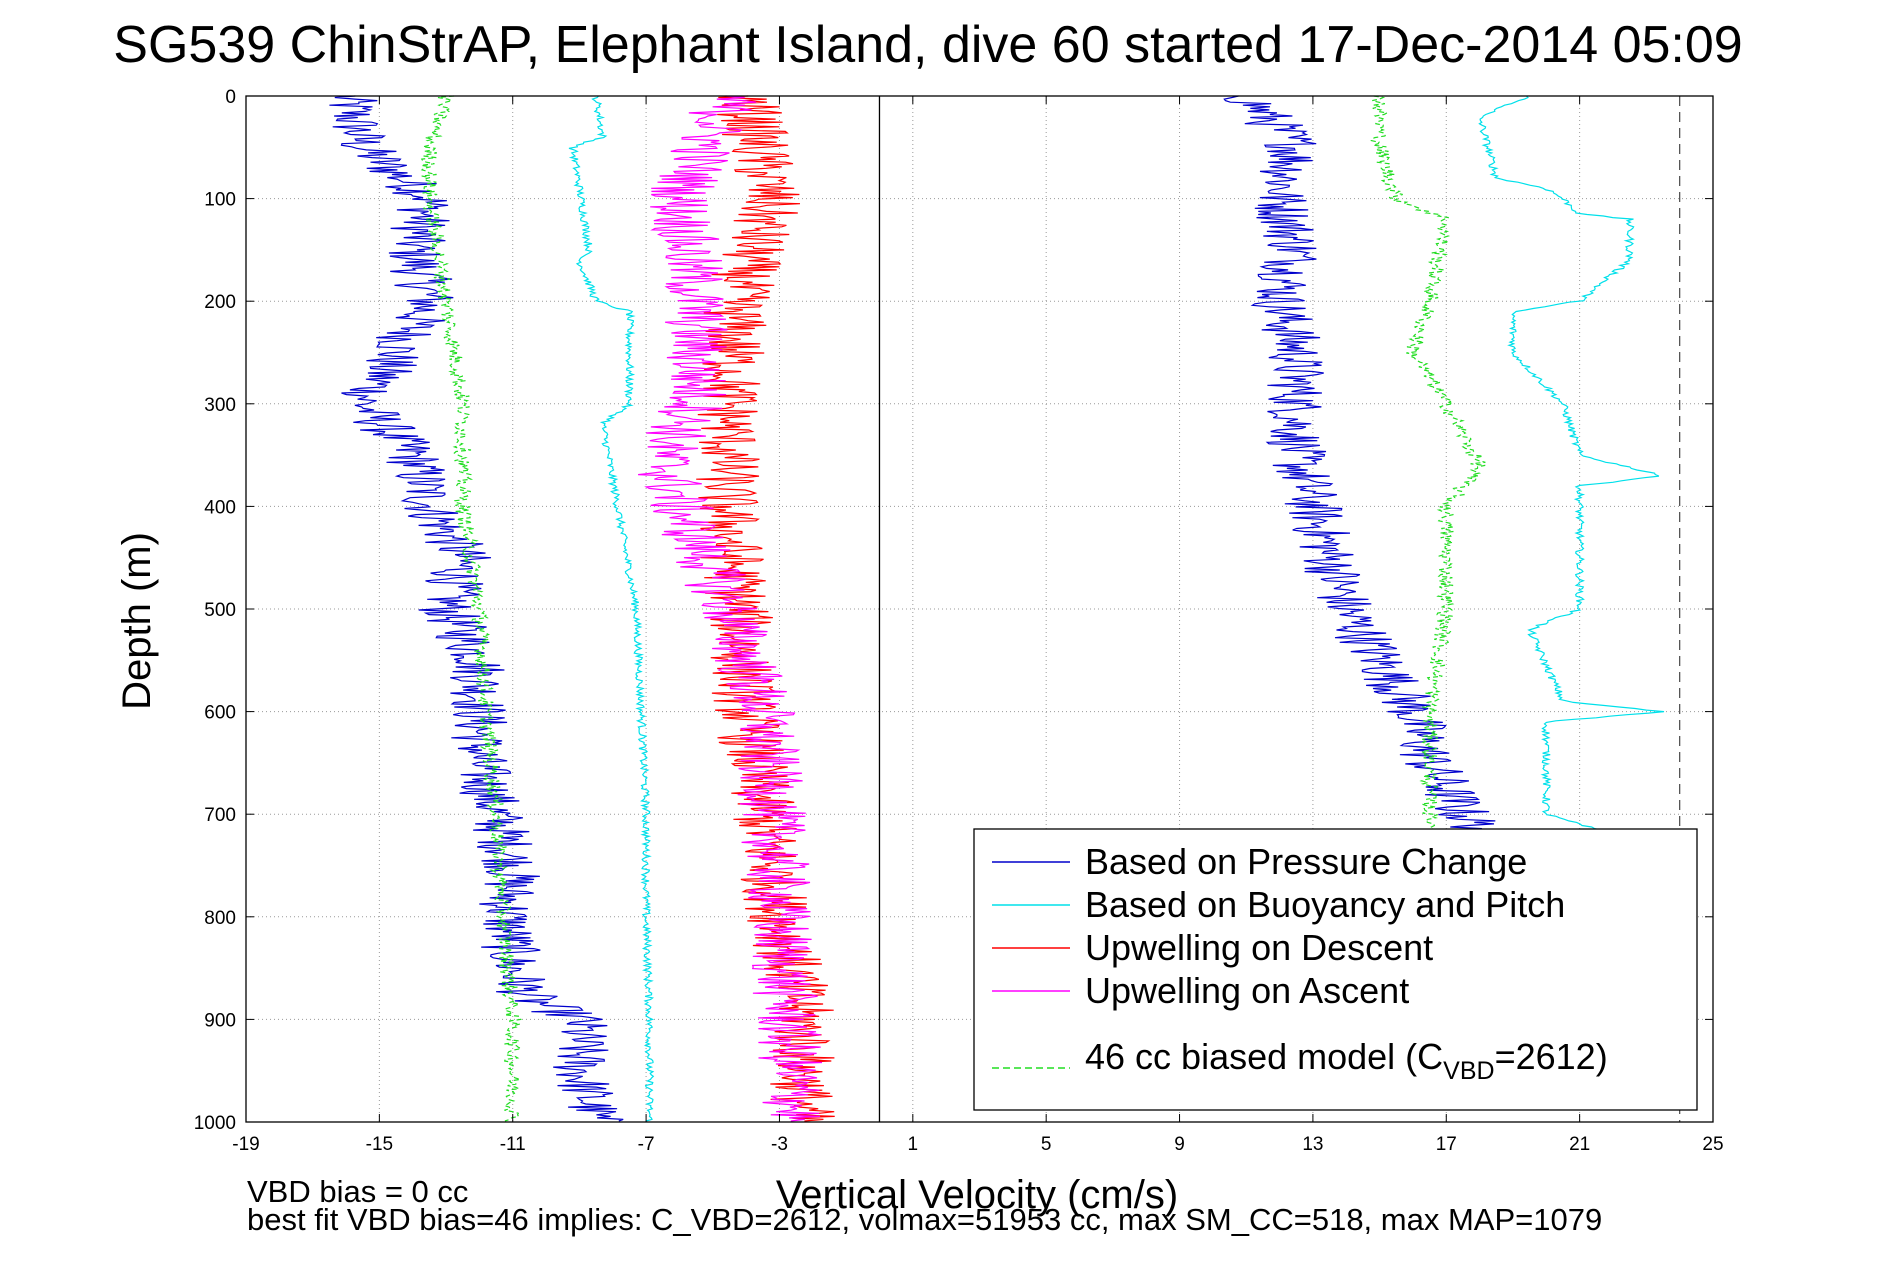 This screenshot has height=1267, width=1891. What do you see at coordinates (611, 608) in the screenshot?
I see `series-1-descent-line` at bounding box center [611, 608].